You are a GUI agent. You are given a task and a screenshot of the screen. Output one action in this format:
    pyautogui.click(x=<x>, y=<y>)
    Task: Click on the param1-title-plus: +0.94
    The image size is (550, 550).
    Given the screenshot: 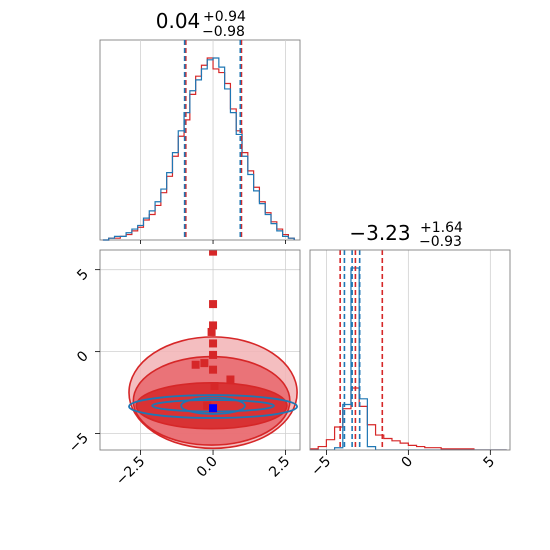 What is the action you would take?
    pyautogui.click(x=224, y=17)
    